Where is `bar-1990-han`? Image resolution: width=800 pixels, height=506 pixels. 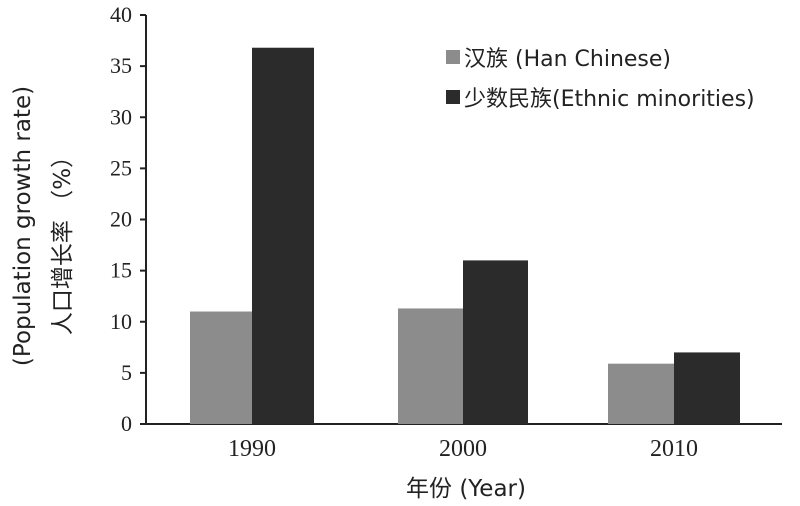 bar-1990-han is located at coordinates (221, 367).